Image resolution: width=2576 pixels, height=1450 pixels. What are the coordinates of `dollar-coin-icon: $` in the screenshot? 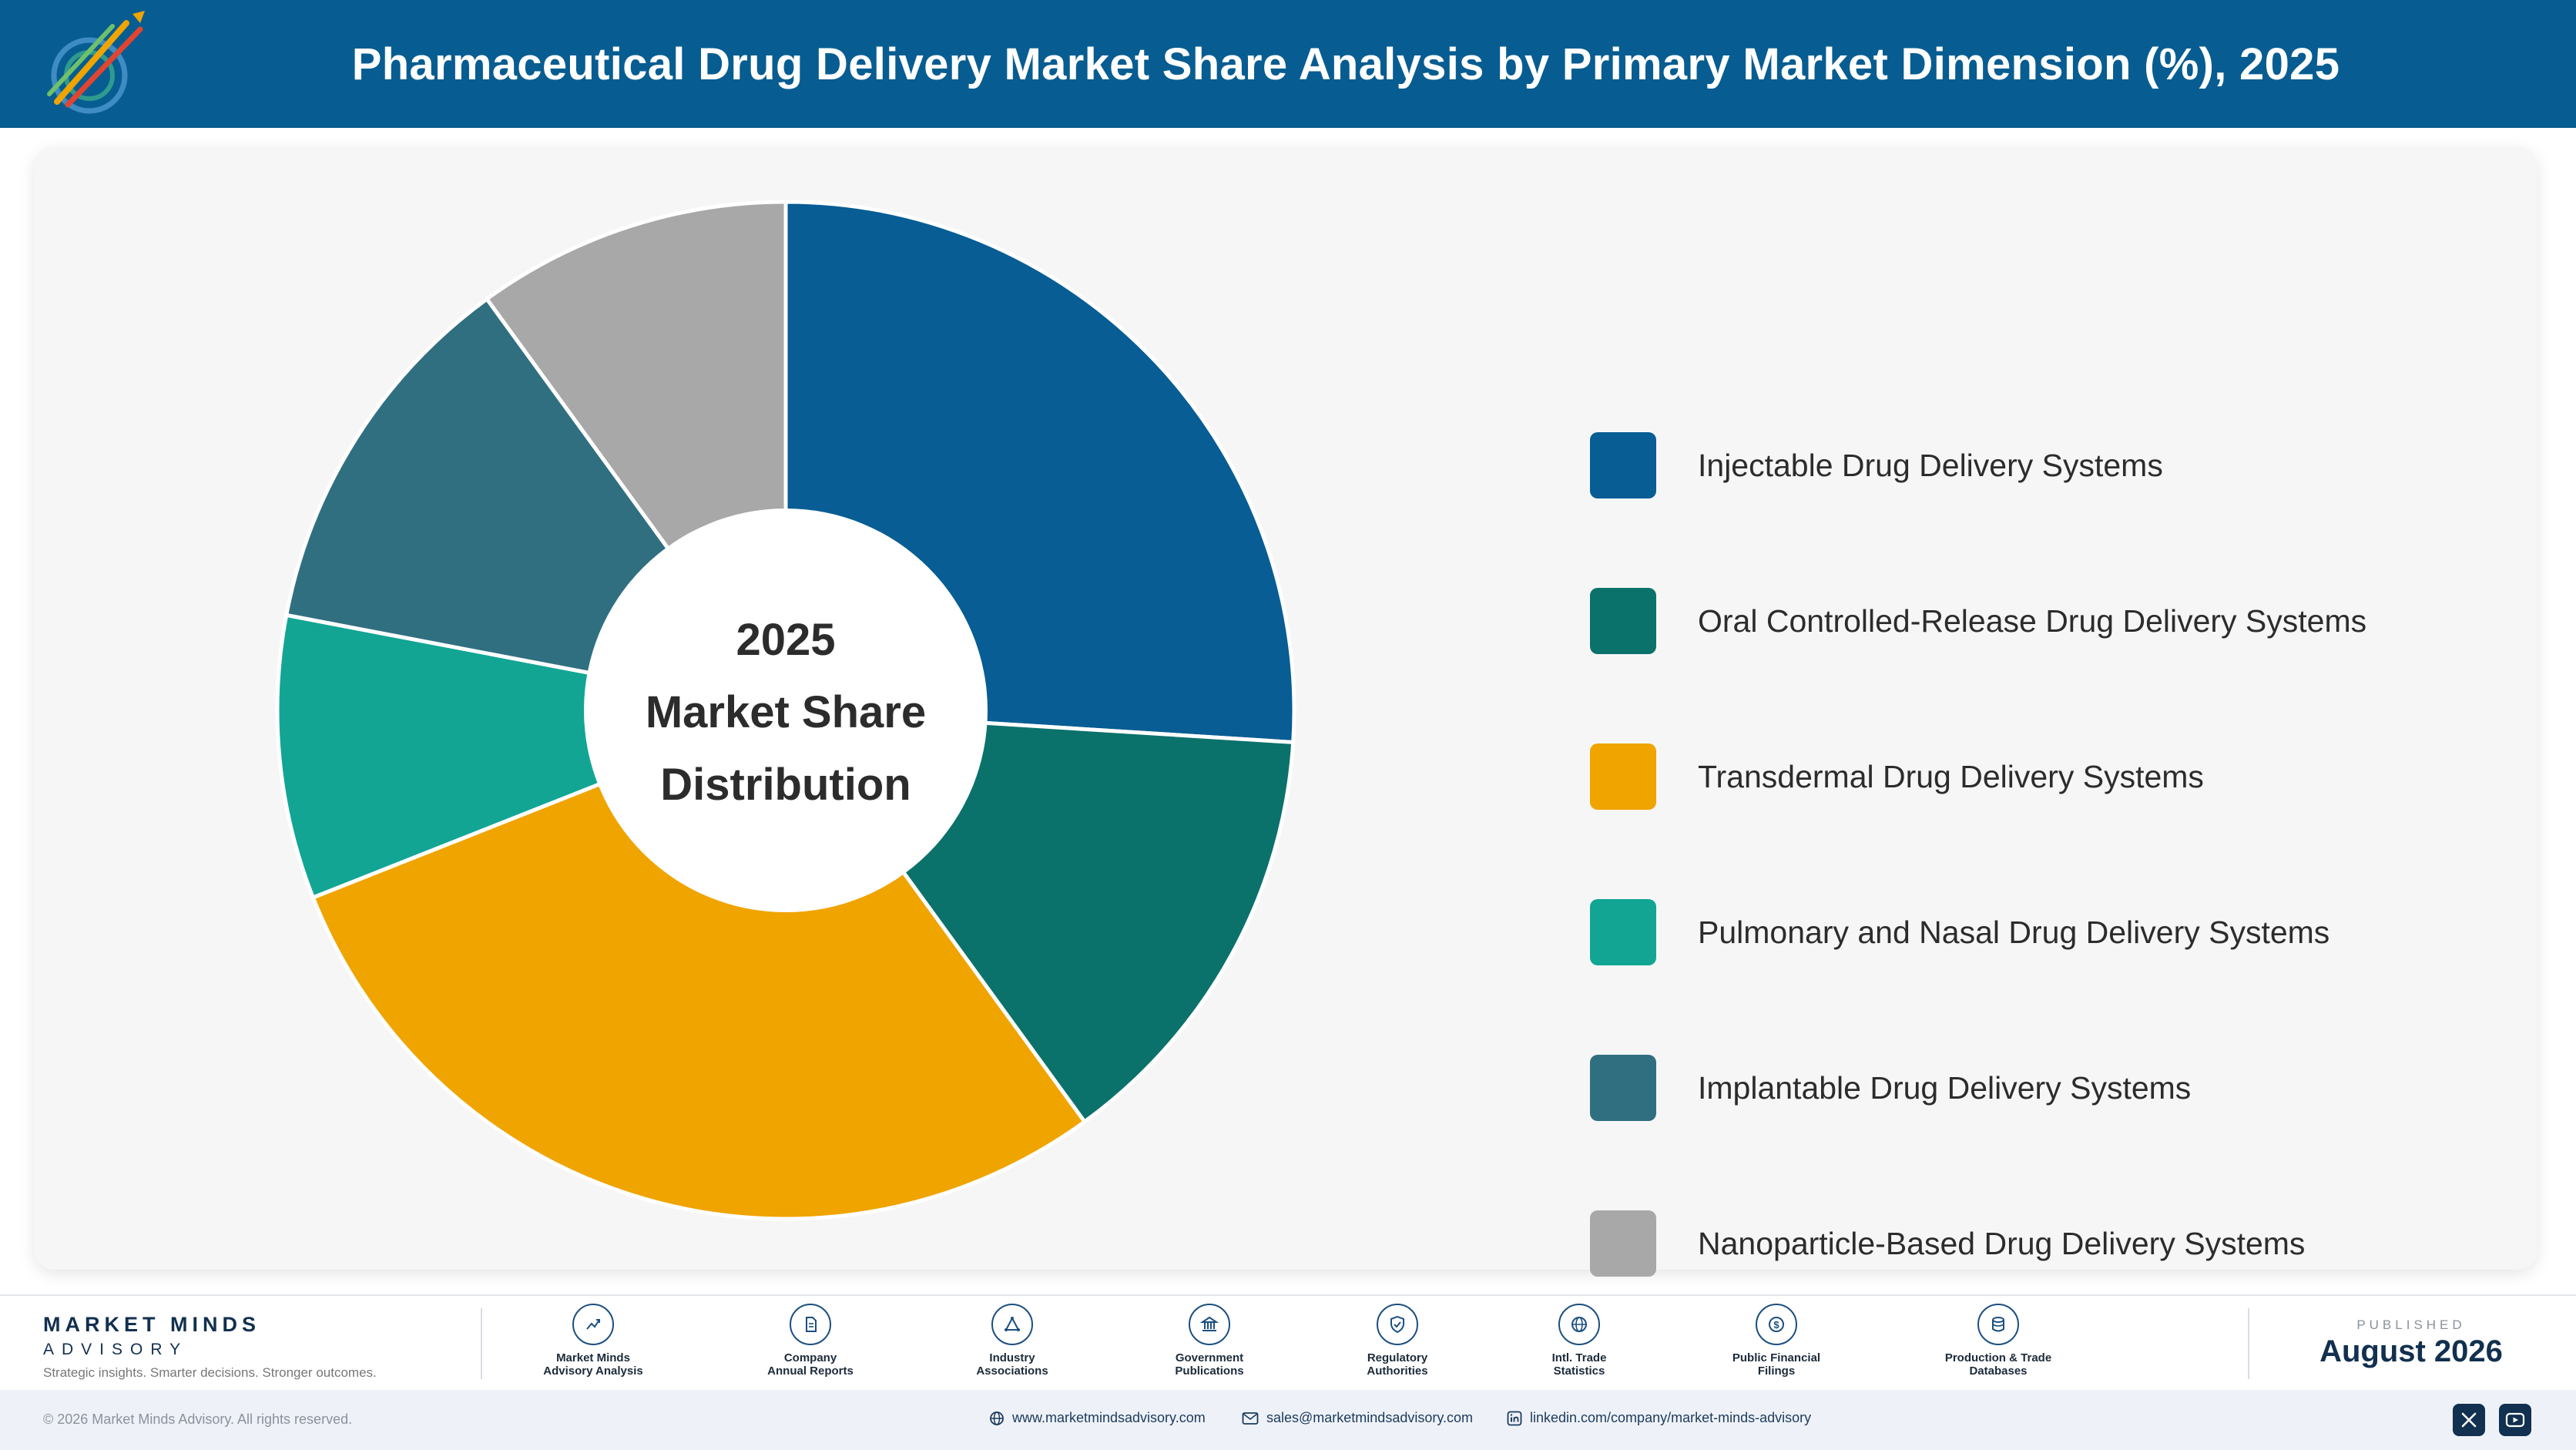 It's located at (1776, 1324).